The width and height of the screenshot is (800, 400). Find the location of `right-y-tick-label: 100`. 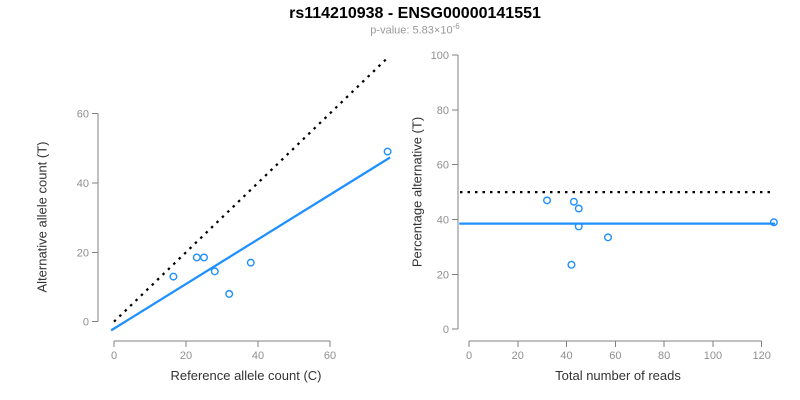

right-y-tick-label: 100 is located at coordinates (440, 56).